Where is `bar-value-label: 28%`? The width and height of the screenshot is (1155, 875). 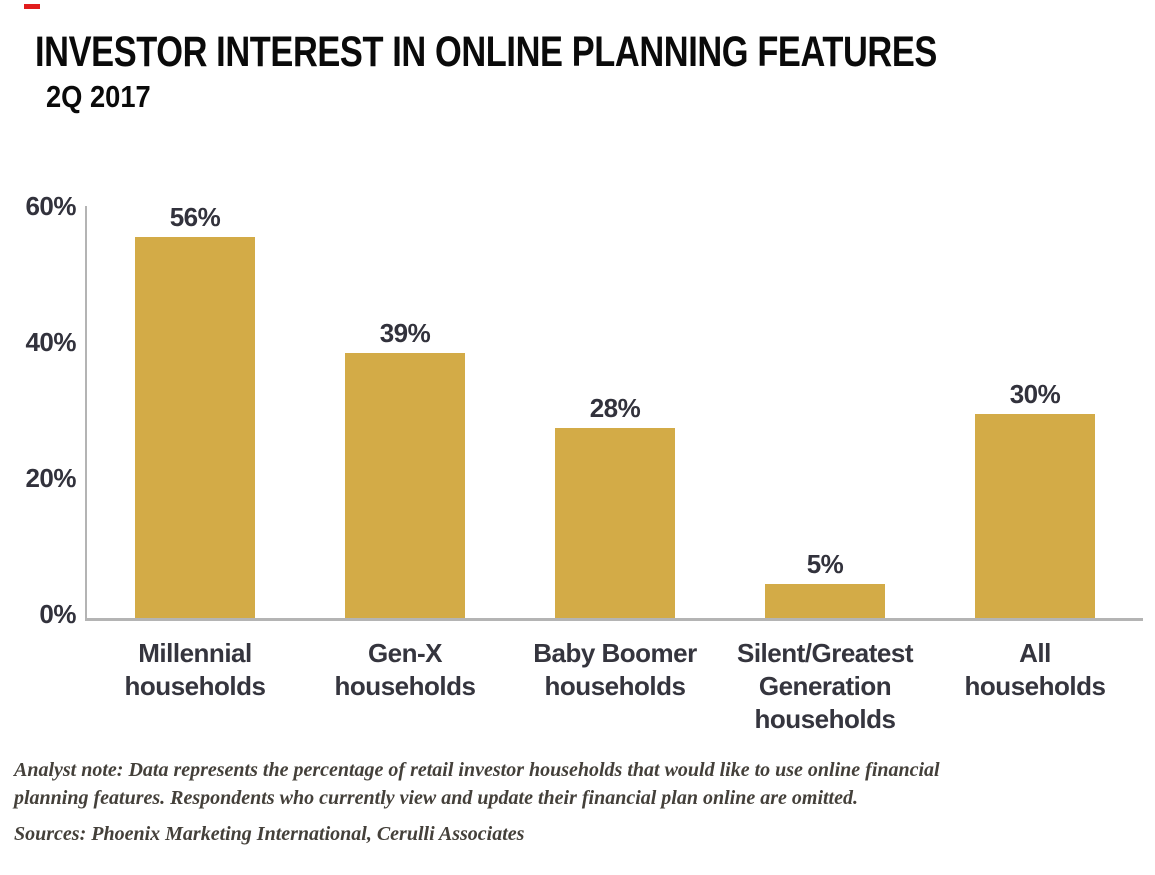 bar-value-label: 28% is located at coordinates (615, 408).